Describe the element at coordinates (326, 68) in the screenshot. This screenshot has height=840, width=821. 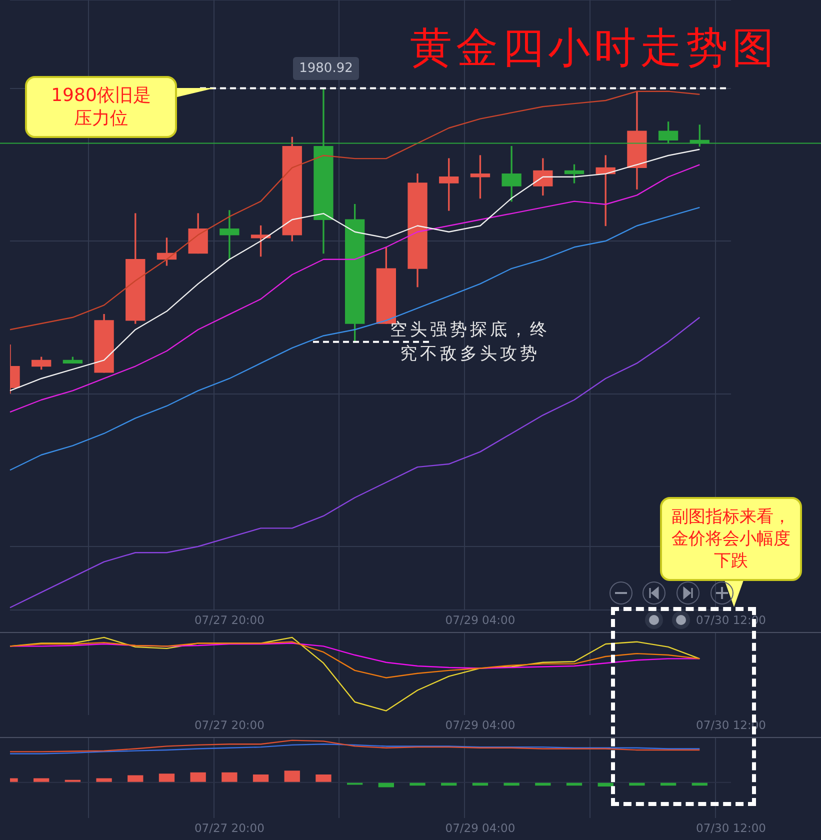
I see `text: 1980.92` at that location.